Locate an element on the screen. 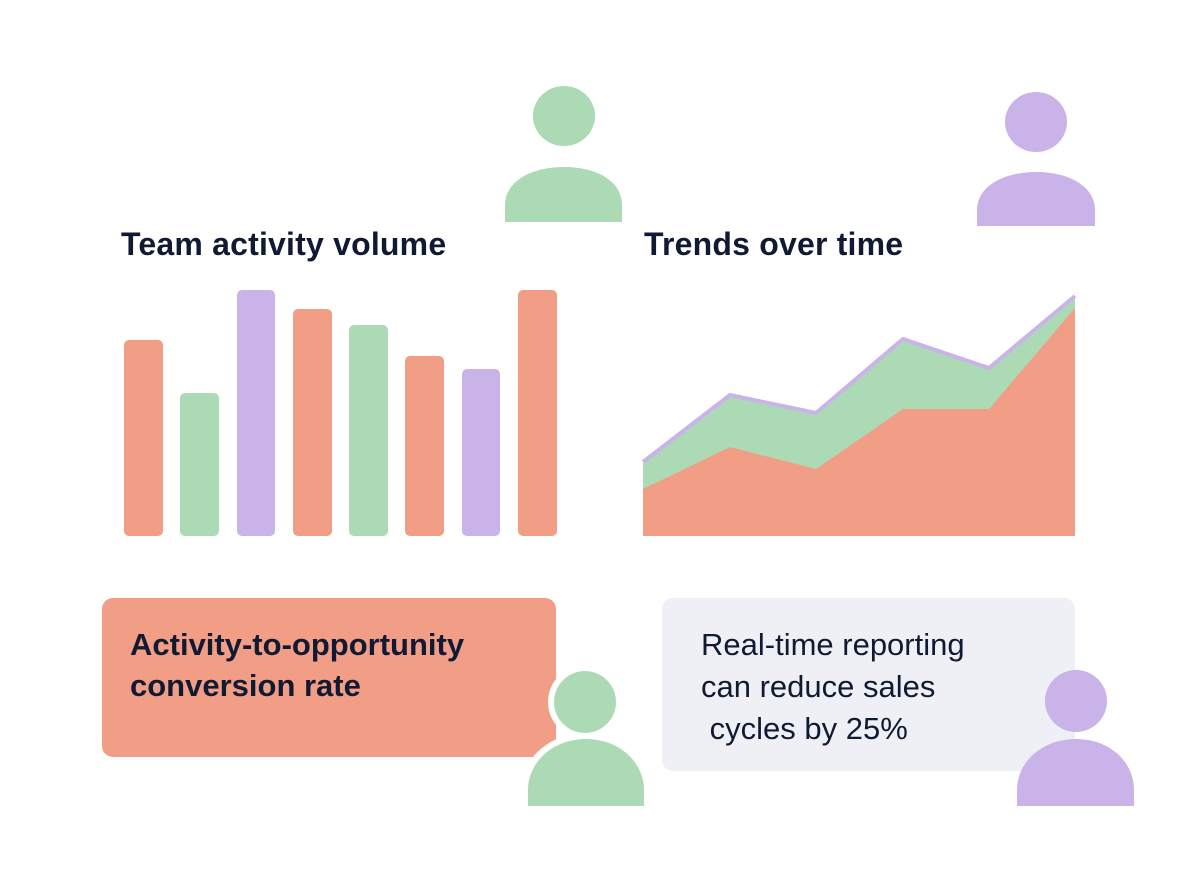 Image resolution: width=1200 pixels, height=896 pixels. reporting-stat-card is located at coordinates (868, 684).